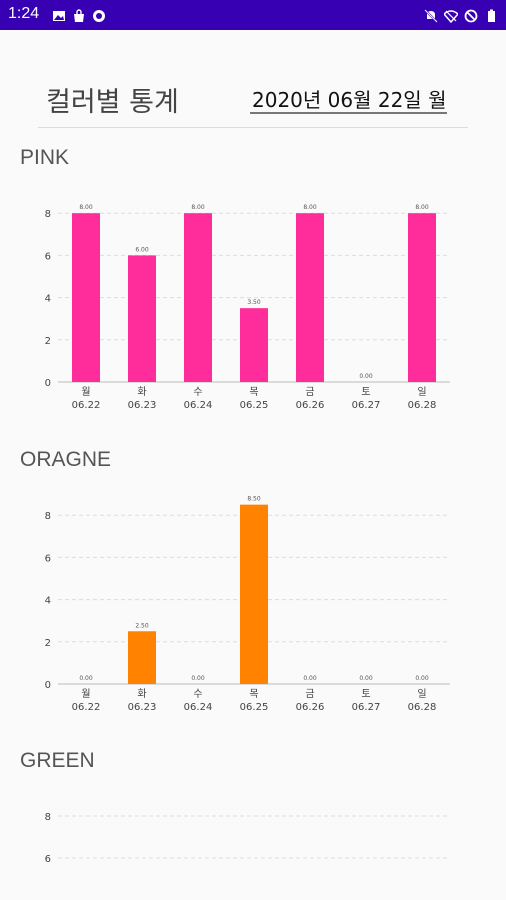 This screenshot has height=900, width=506. I want to click on page-title: 컬러별 통계, so click(112, 102).